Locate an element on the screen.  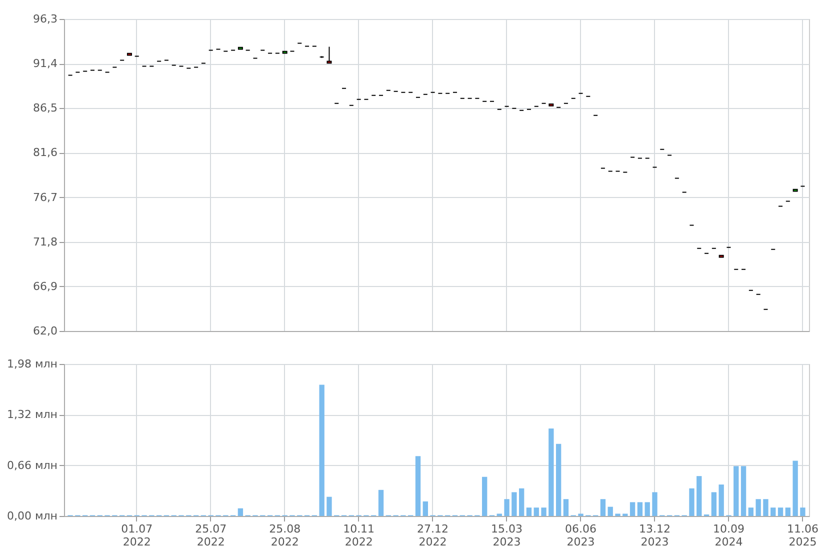
x-tick-label: 01.07 2022 is located at coordinates (137, 535).